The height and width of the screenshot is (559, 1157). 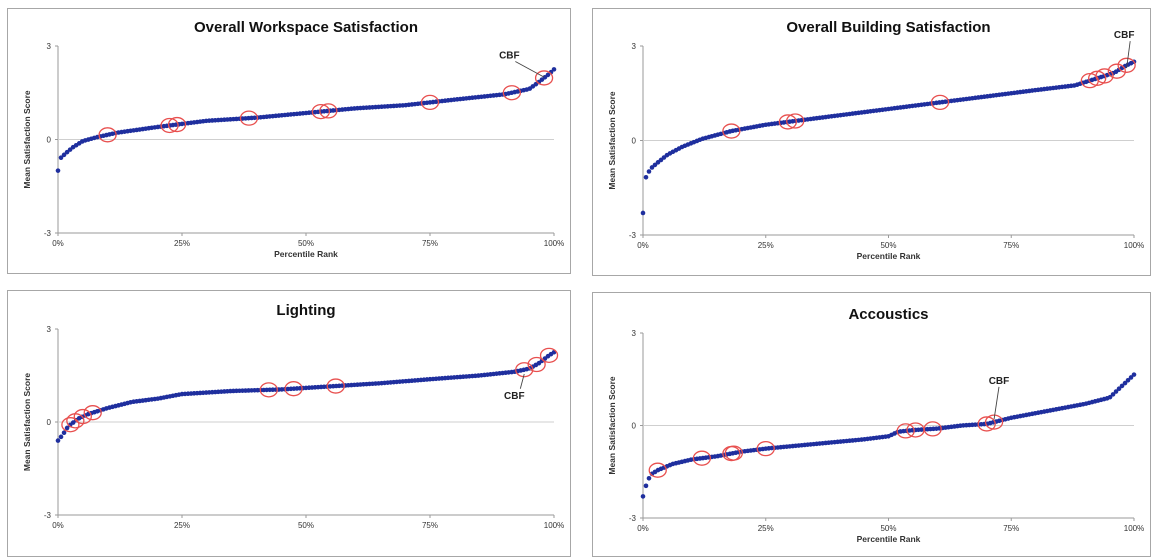 I want to click on chart-title: Overall Workspace Satisfaction, so click(x=306, y=27).